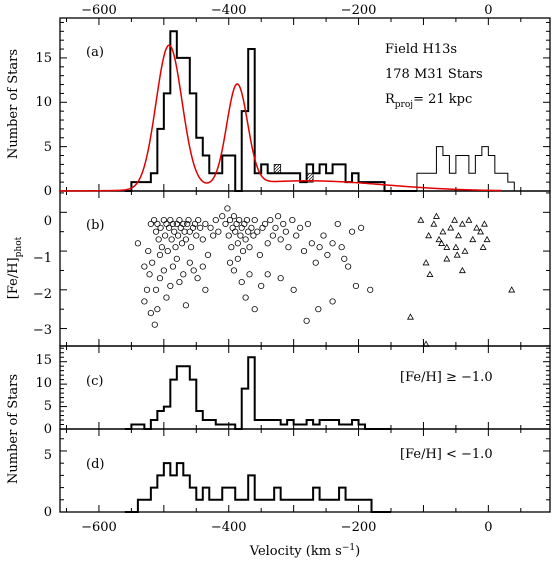 The height and width of the screenshot is (565, 560). I want to click on y-axis-label-b: [Fe/H]phot, so click(15, 267).